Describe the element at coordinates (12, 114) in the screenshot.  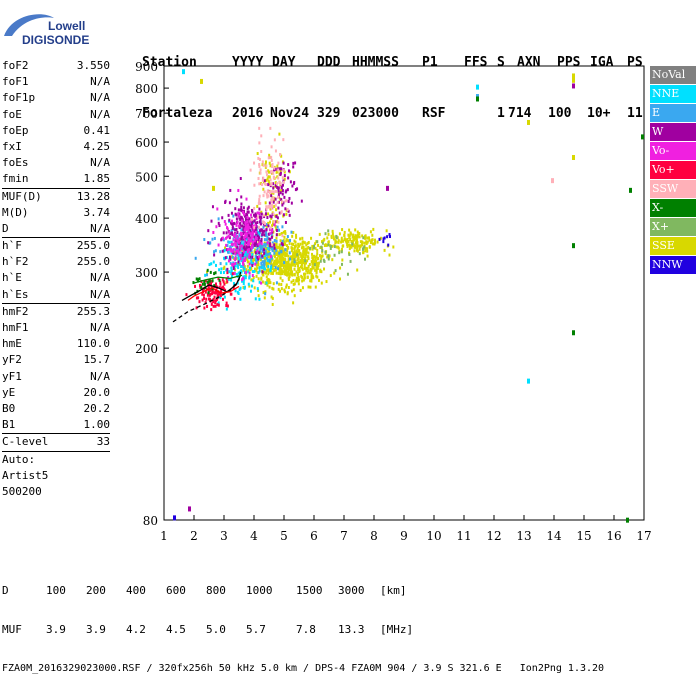
I see `param-name: foE` at that location.